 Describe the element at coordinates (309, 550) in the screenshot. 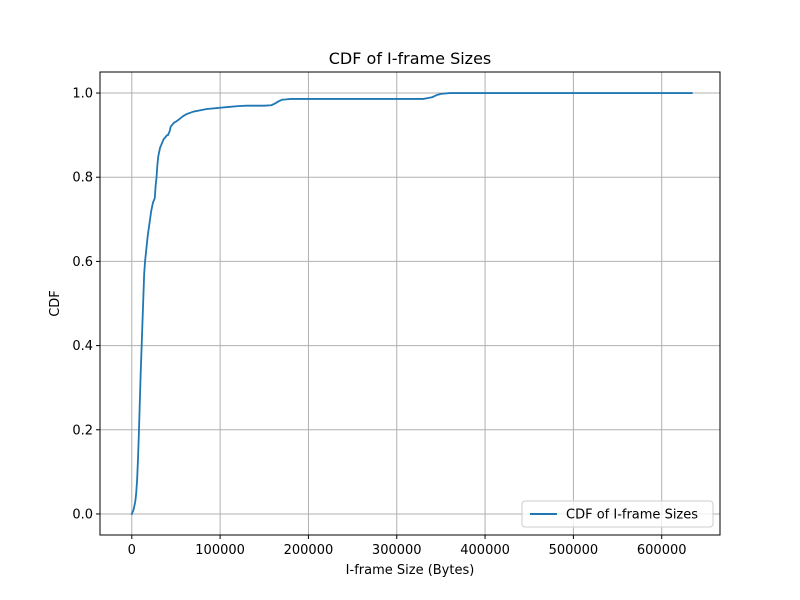

I see `x-tick-label: 200000` at that location.